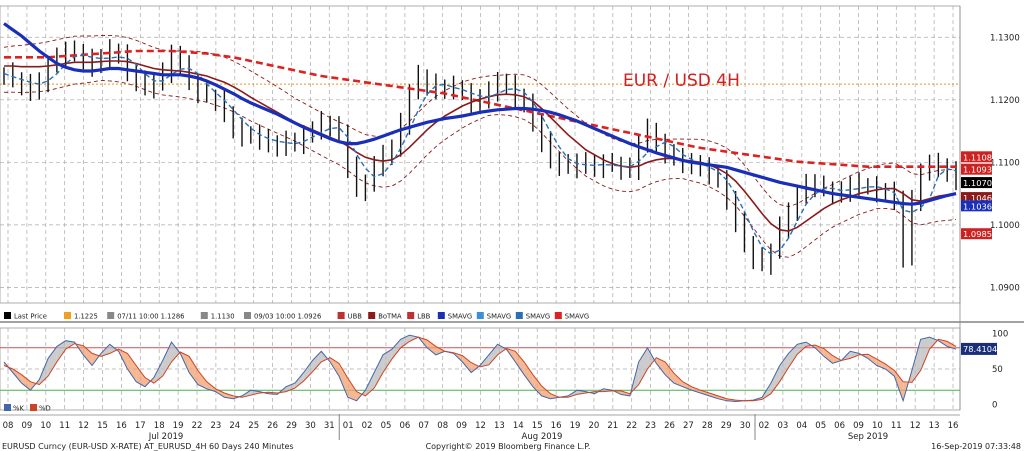  I want to click on footer-center: Copyright© 2019 Bloomberg Finance L.P., so click(508, 446).